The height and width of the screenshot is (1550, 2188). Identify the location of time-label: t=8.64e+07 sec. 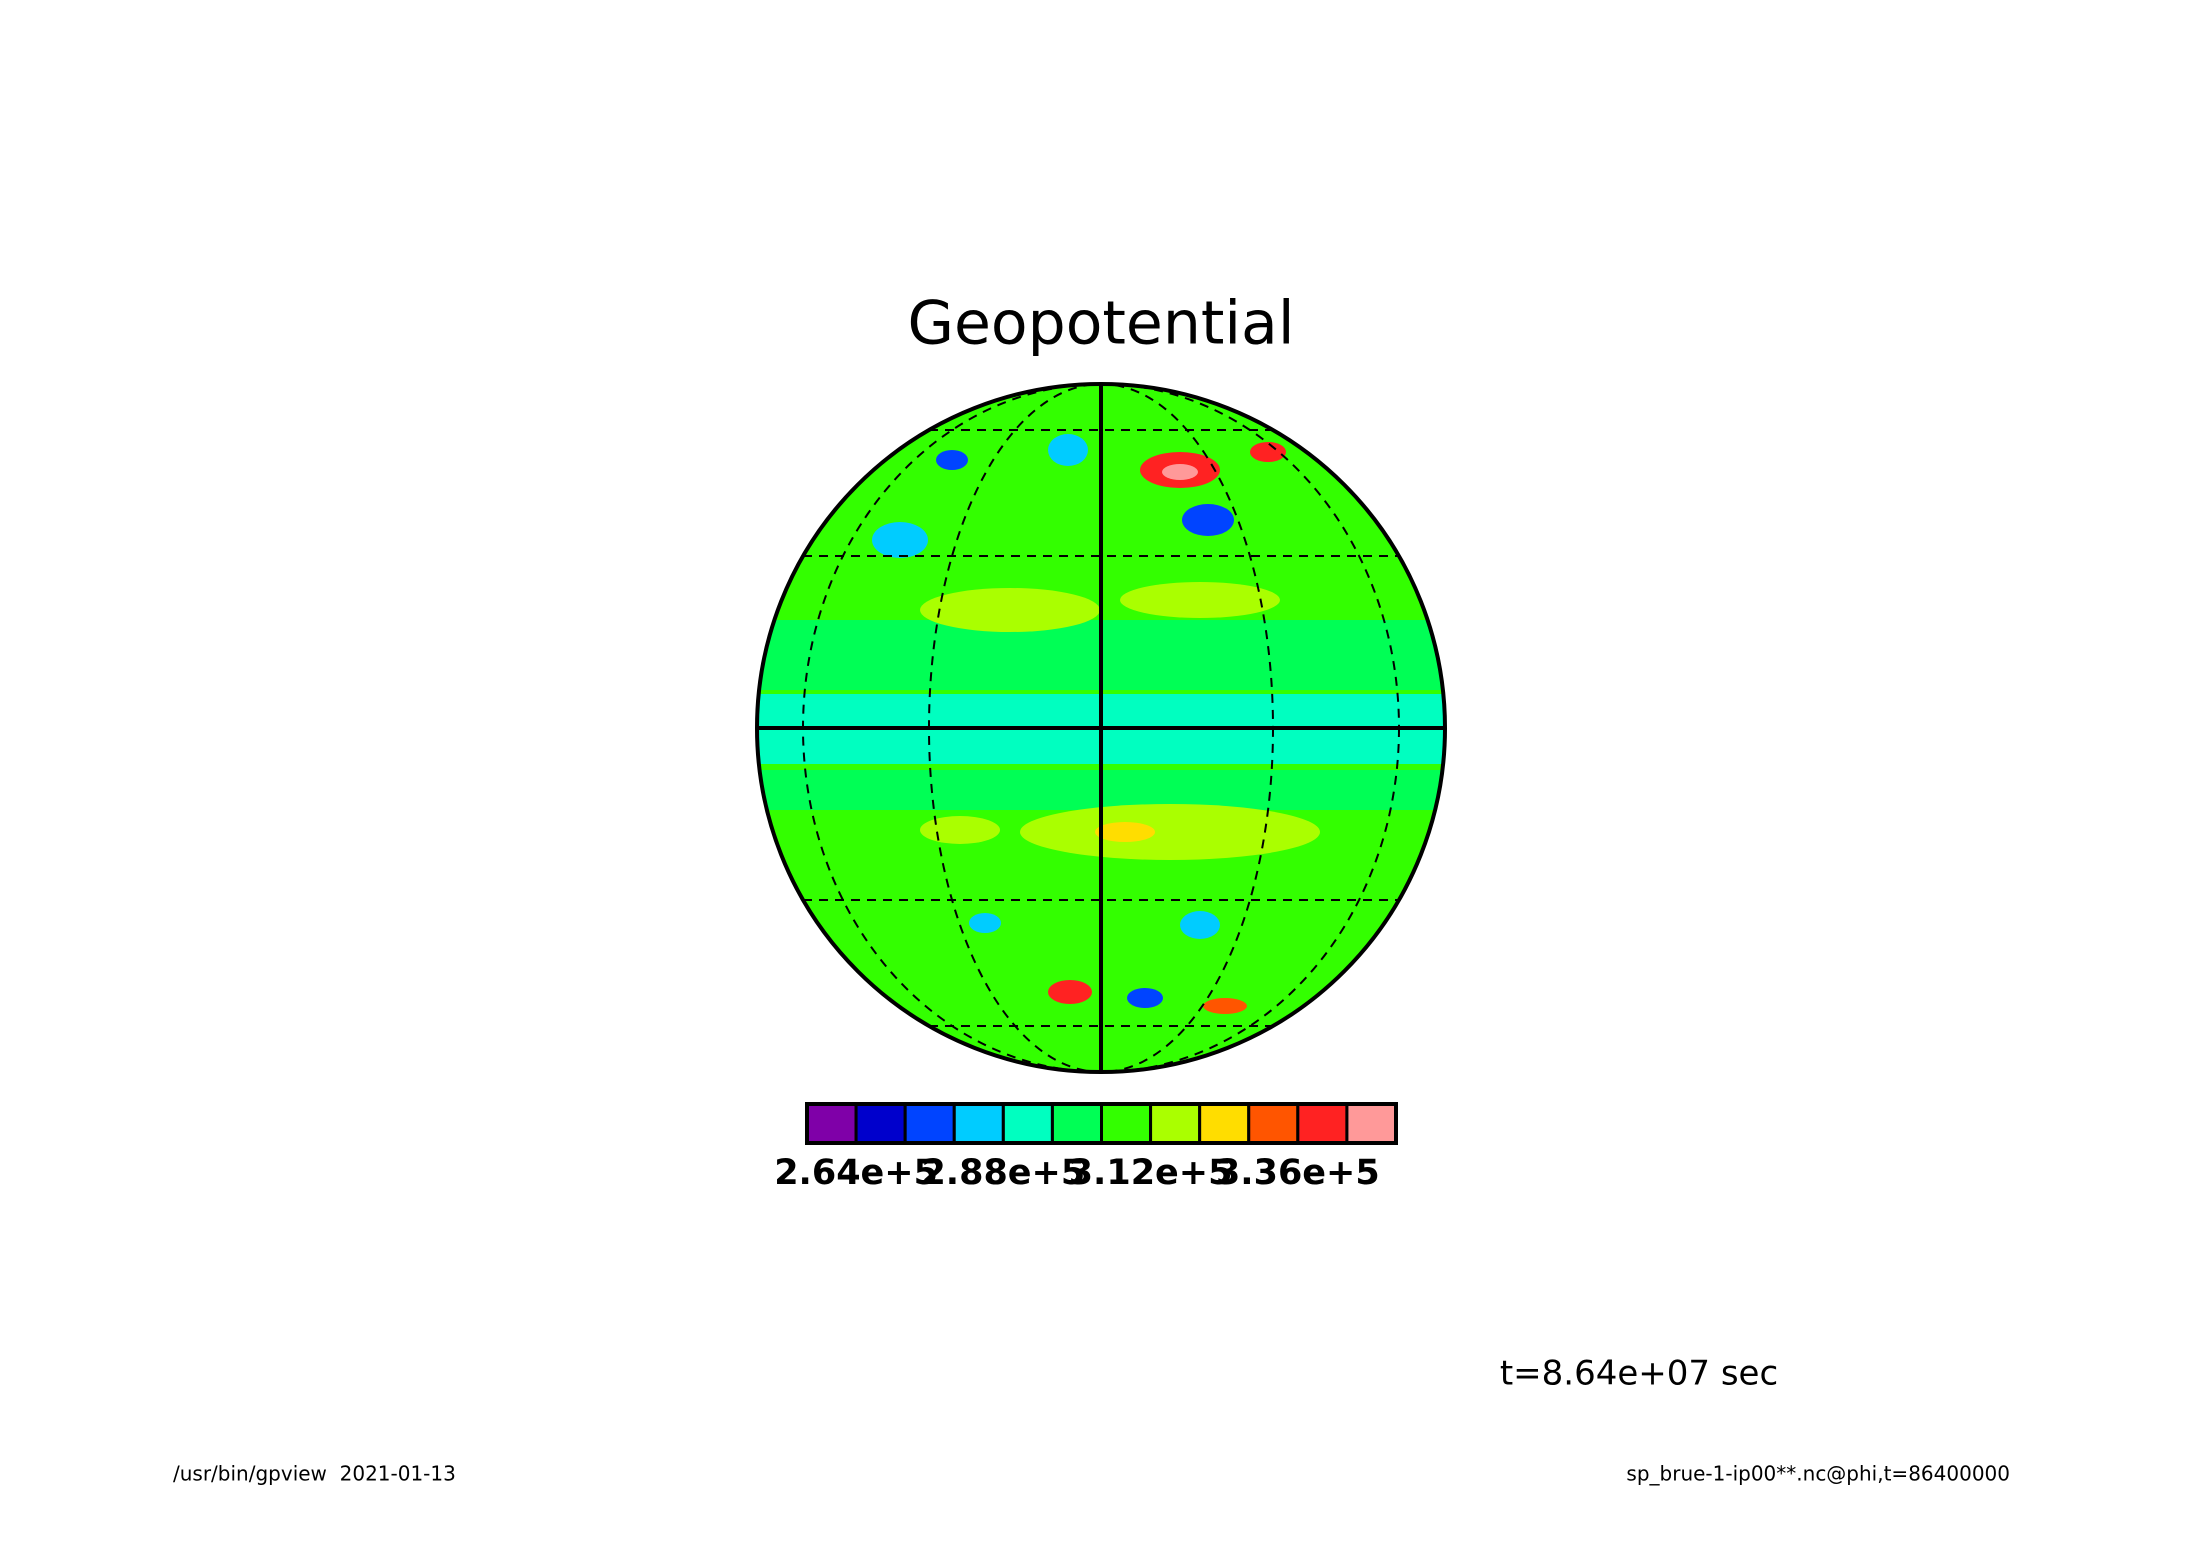
(1639, 1374).